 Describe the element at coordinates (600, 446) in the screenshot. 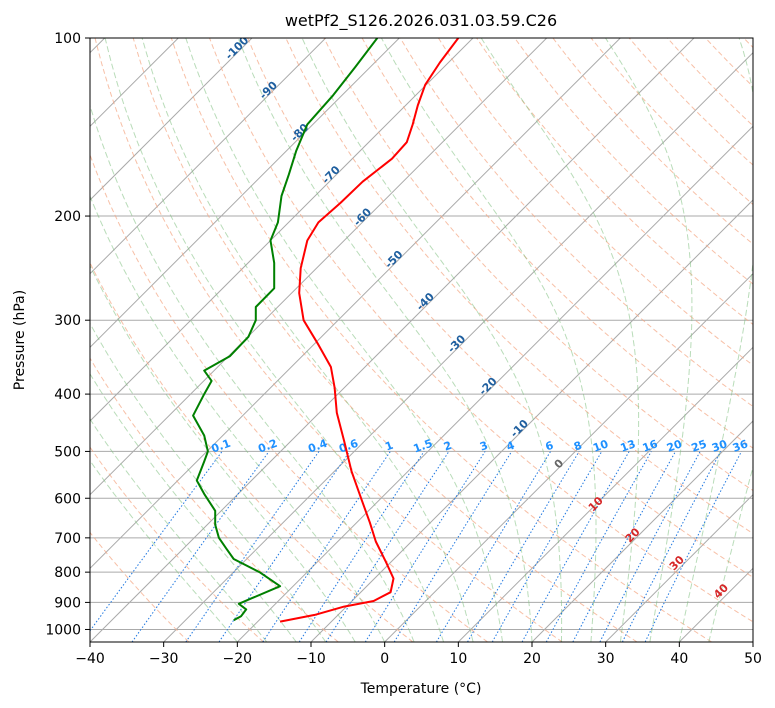

I see `mixing-ratio-label: 10` at that location.